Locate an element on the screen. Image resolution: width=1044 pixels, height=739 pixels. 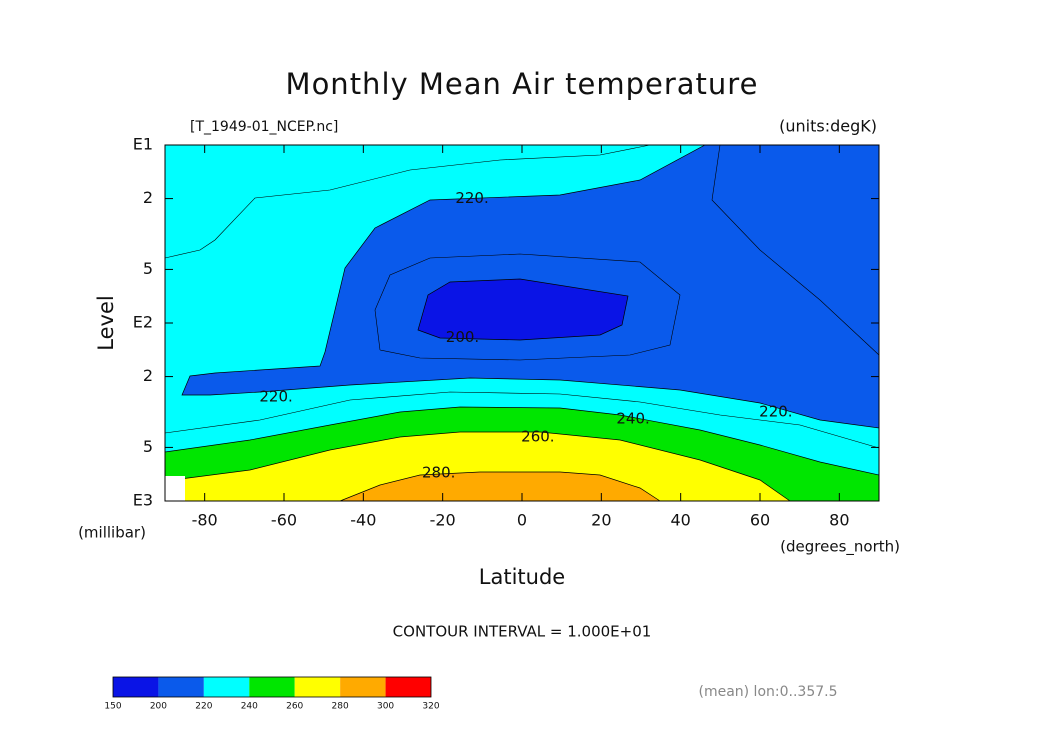
x-tick-label: 20 is located at coordinates (601, 520).